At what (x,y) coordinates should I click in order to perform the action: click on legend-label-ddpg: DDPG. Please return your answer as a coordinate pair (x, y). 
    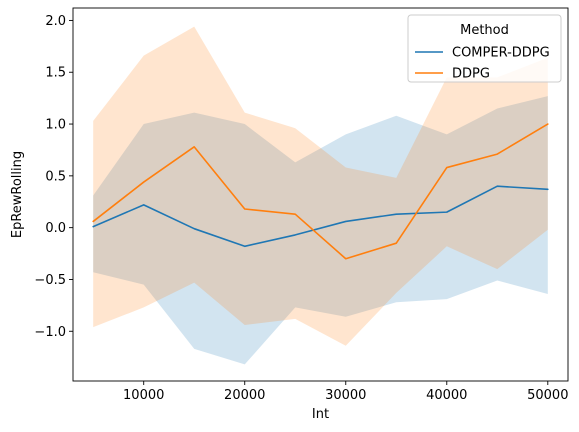
    Looking at the image, I should click on (471, 74).